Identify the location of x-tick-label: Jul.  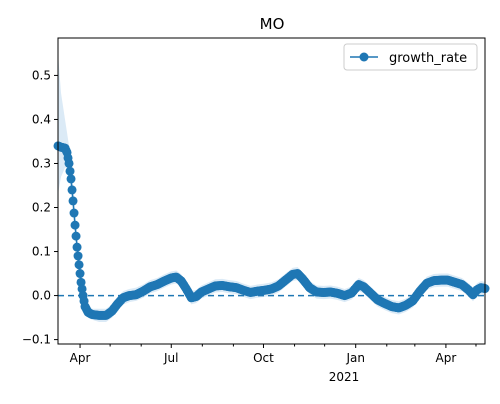
(170, 358).